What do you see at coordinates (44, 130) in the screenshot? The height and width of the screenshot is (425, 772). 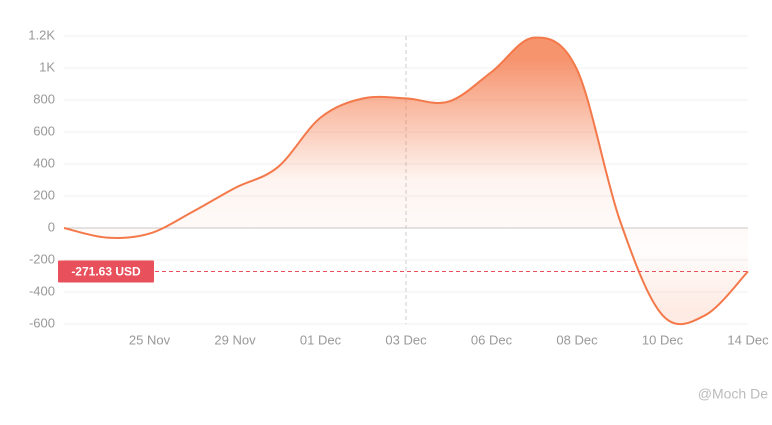 I see `y-tick-label: 600` at bounding box center [44, 130].